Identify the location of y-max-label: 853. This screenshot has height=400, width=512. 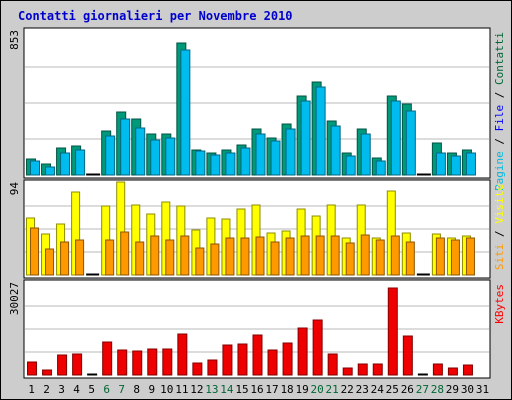
(14, 40).